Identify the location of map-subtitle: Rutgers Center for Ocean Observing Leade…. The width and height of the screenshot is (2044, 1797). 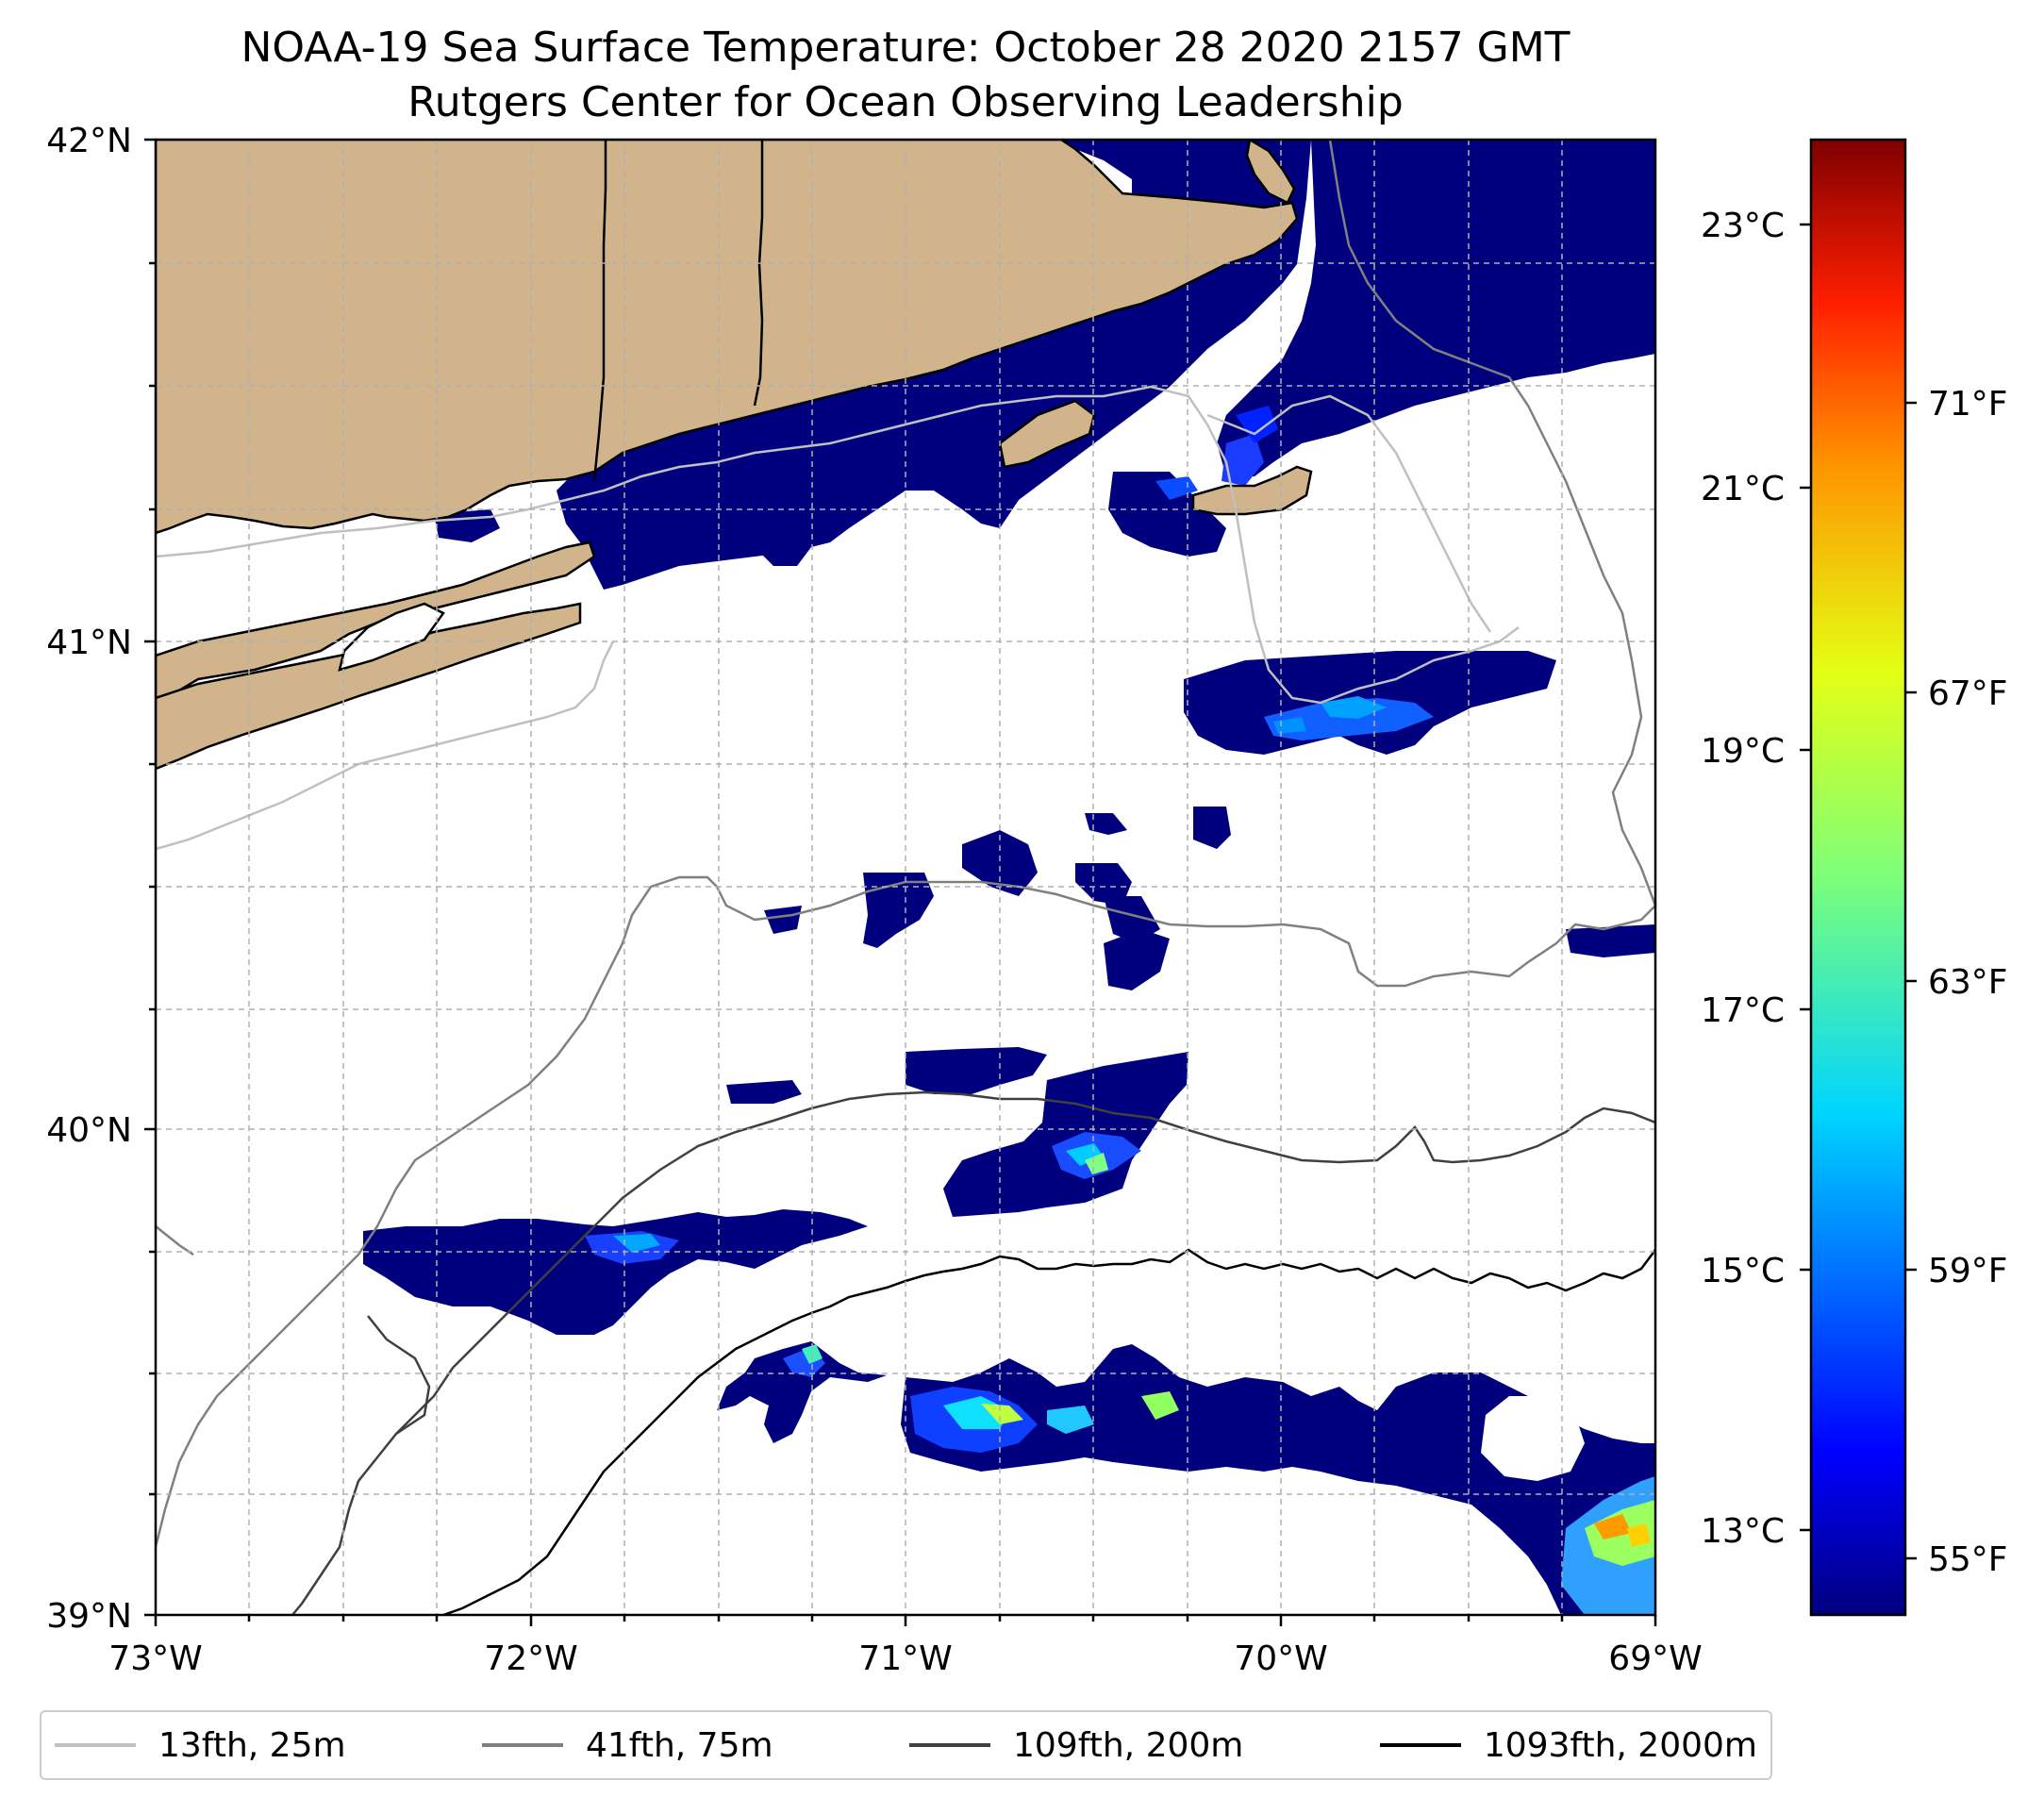
(905, 102).